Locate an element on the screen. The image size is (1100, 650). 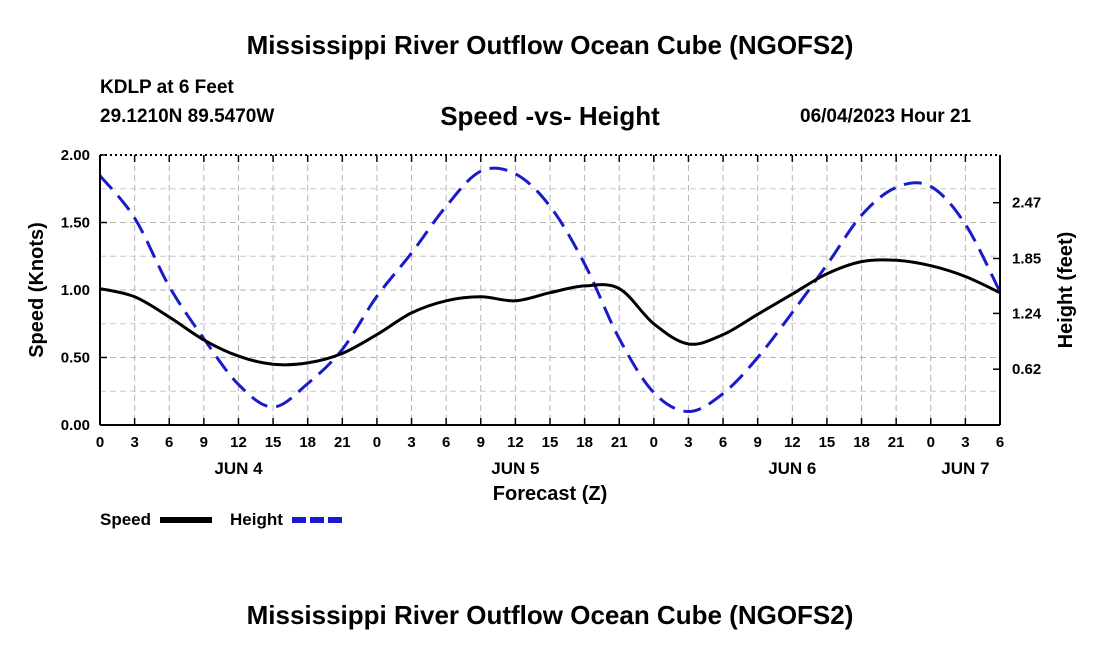
x-day-label: JUN 7 is located at coordinates (965, 468).